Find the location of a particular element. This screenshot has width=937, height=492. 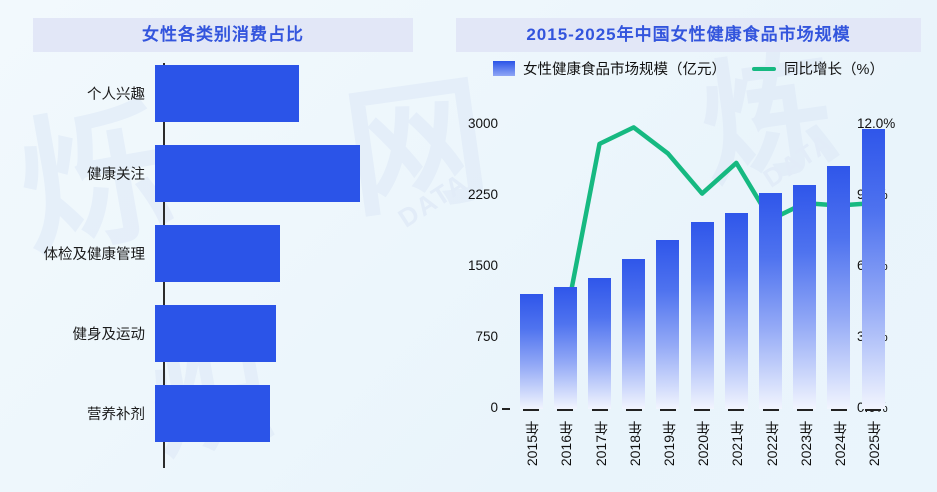

left-chart-category-label: 健身及运动 is located at coordinates (109, 335).